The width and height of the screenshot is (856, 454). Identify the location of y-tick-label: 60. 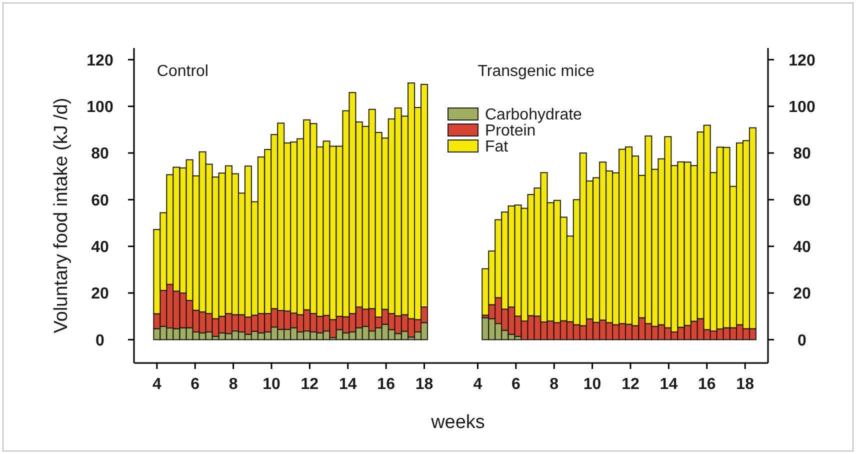
(100, 201).